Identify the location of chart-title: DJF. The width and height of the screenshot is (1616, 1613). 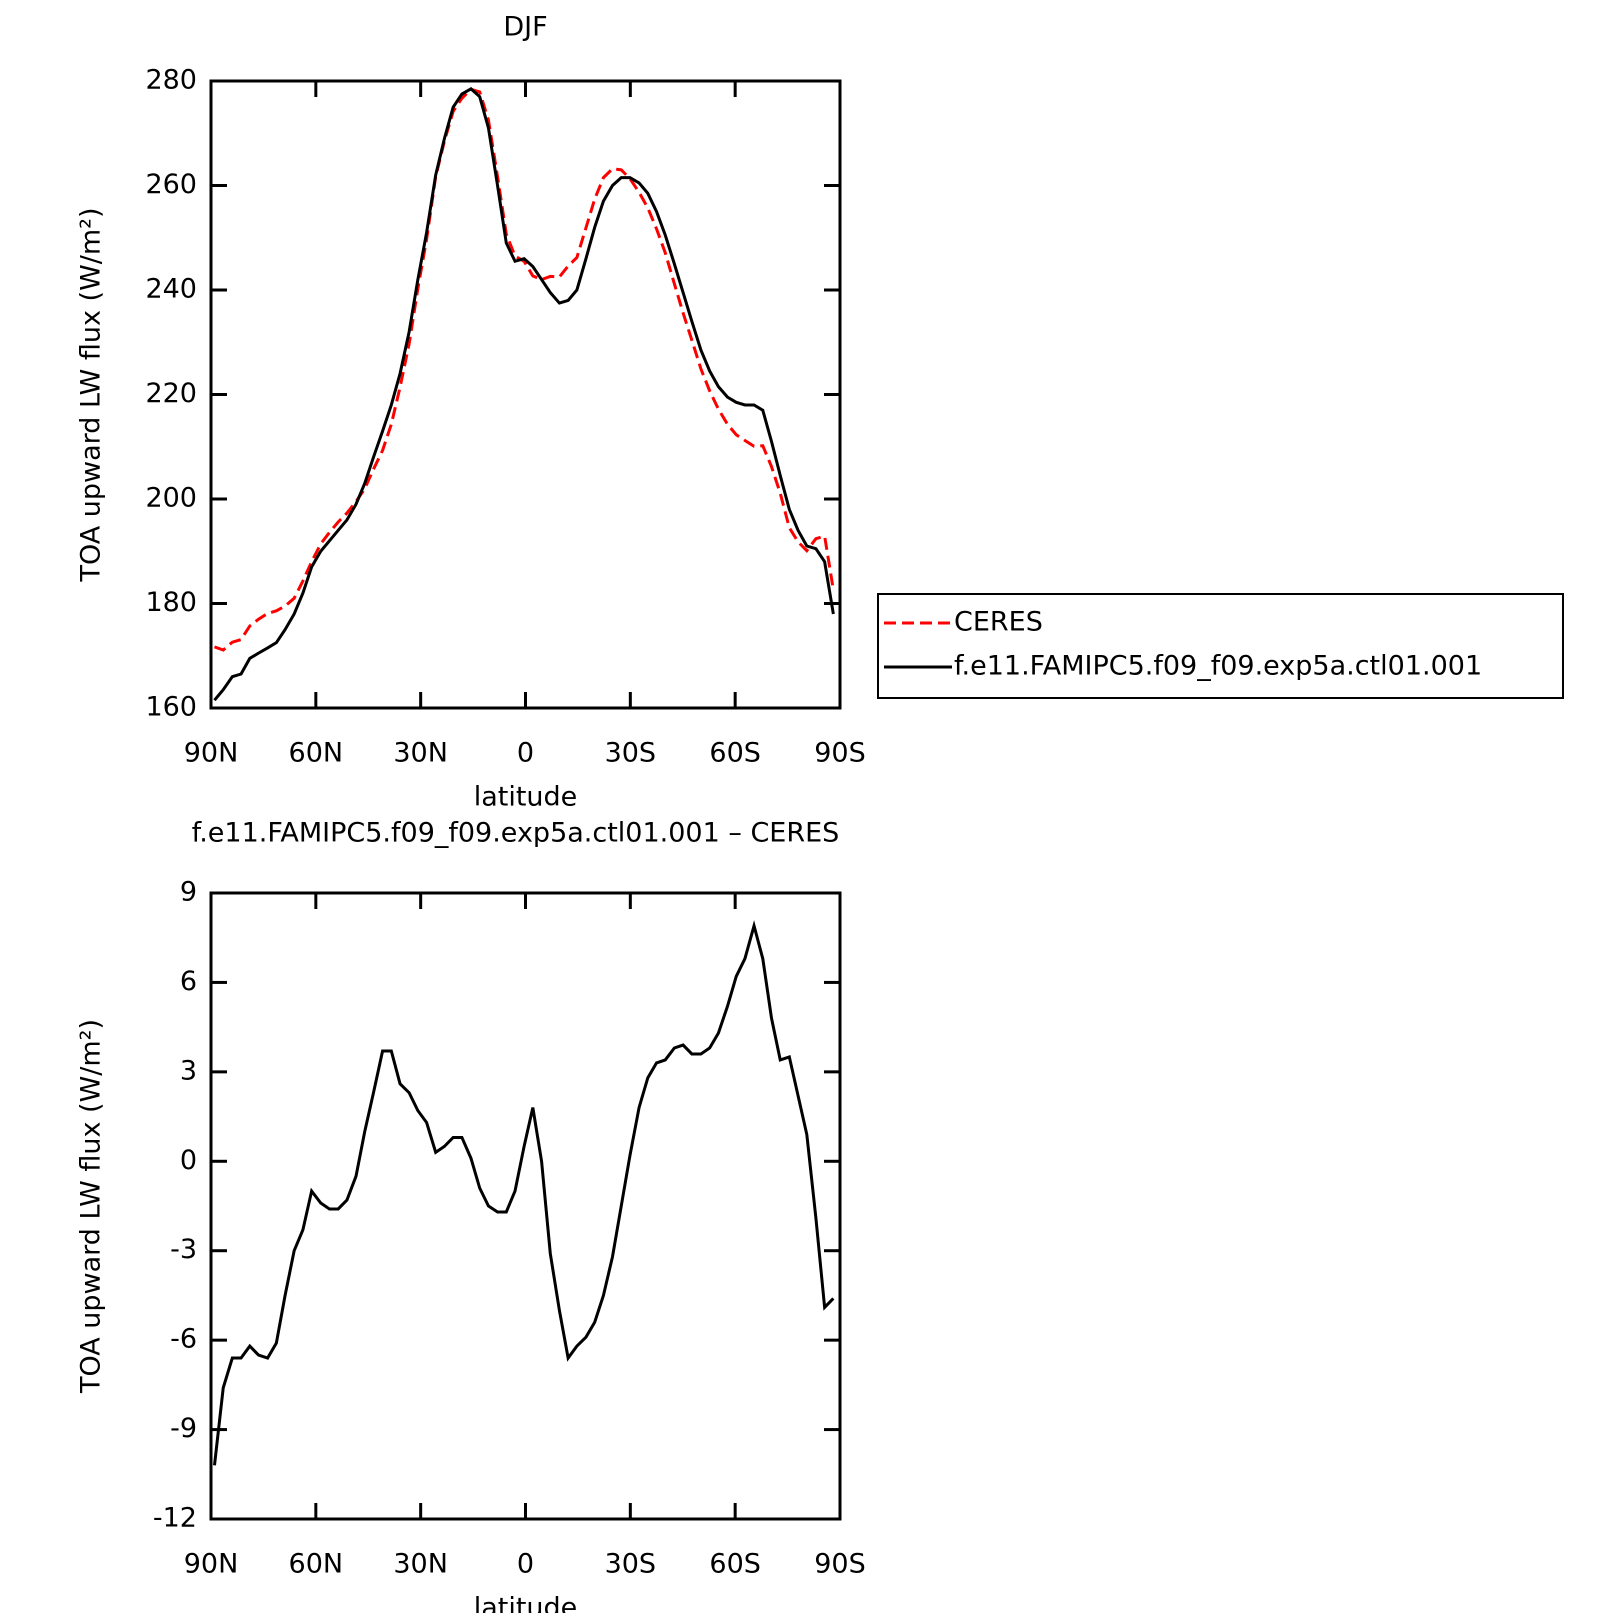
(525, 27).